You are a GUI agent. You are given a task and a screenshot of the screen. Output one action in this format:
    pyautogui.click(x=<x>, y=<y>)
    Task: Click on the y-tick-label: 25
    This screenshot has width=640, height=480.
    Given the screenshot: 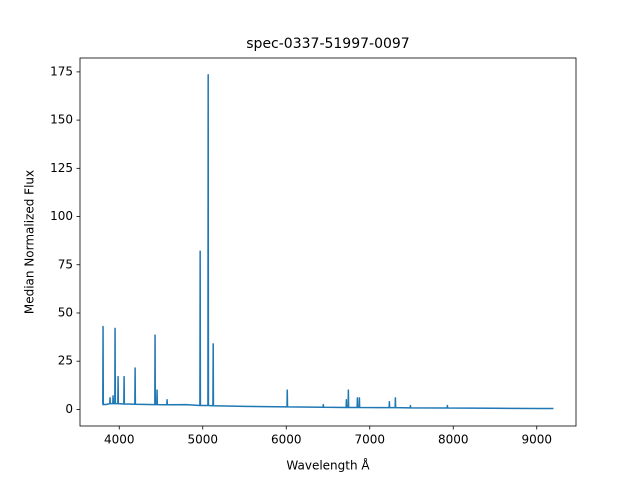 What is the action you would take?
    pyautogui.click(x=65, y=361)
    